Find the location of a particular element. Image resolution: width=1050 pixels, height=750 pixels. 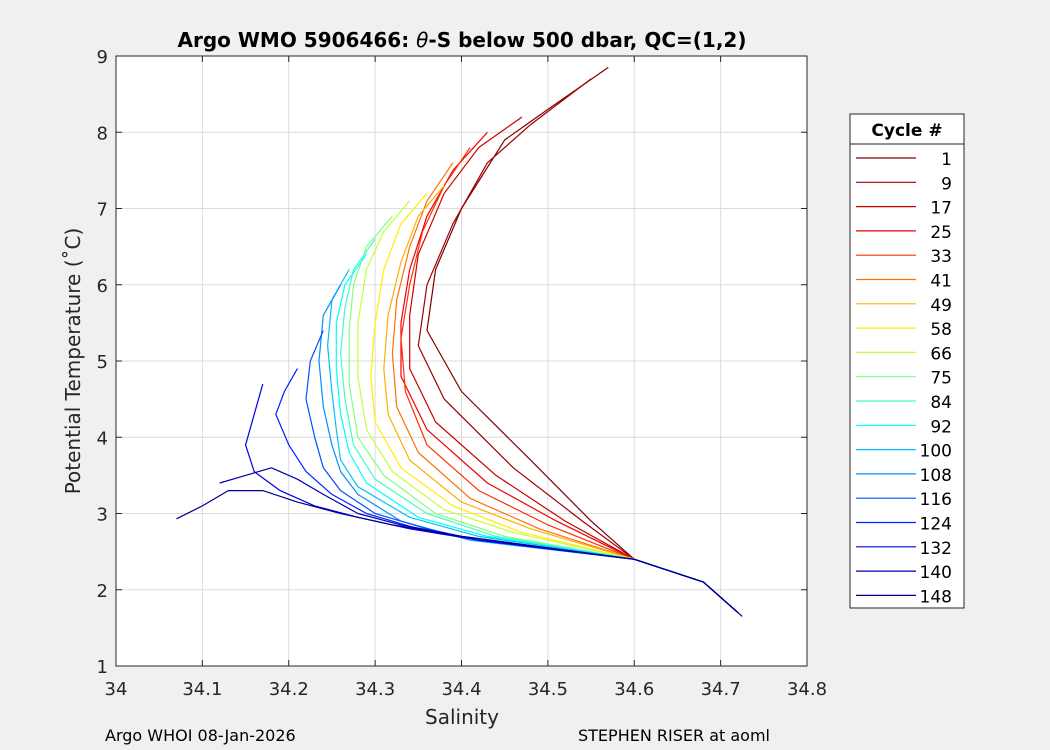

x-tick-label: 34.8 is located at coordinates (807, 689).